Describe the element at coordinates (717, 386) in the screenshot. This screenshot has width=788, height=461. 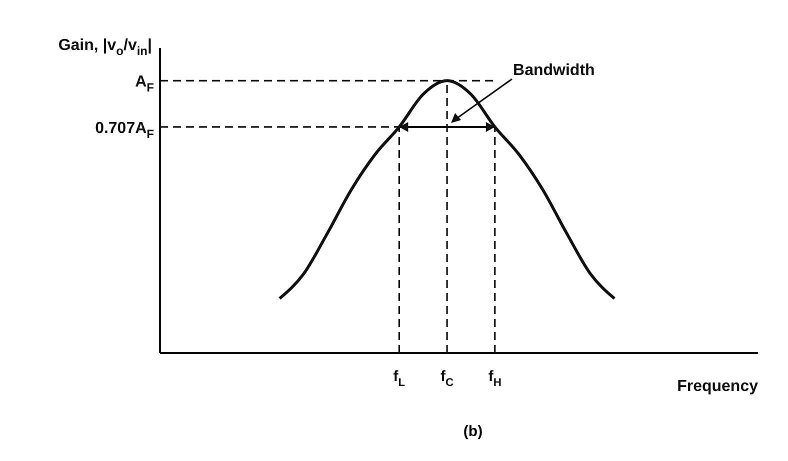
I see `x-axis-title: Frequency` at that location.